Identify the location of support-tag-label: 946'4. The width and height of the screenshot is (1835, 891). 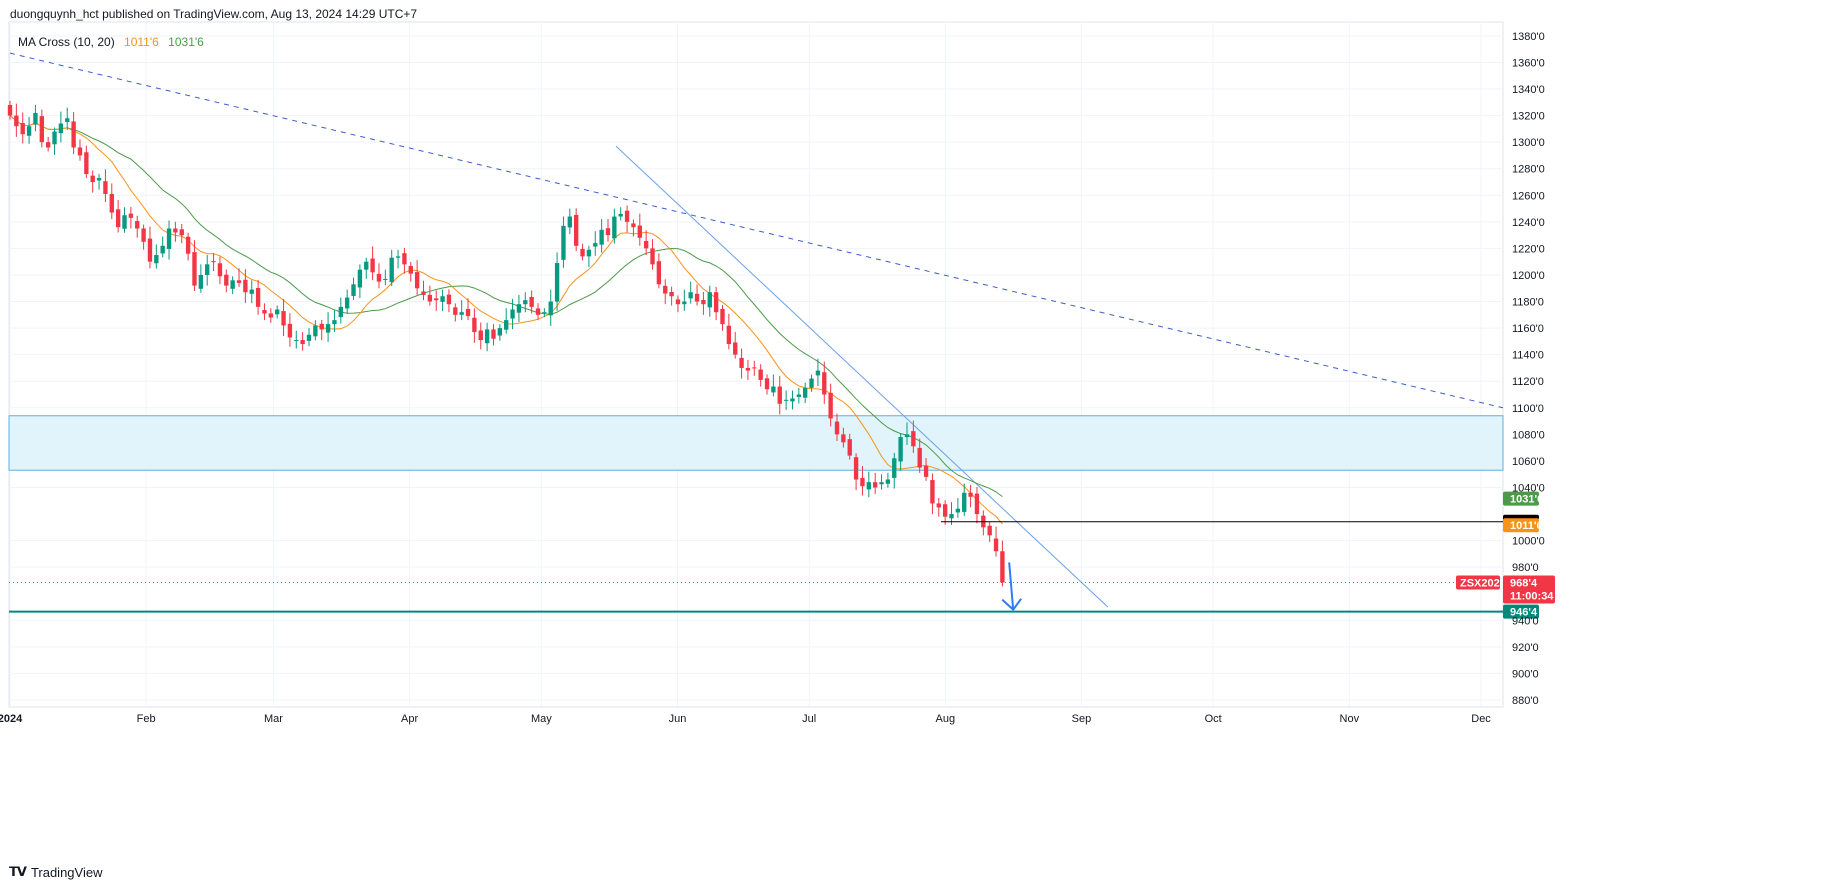
(1524, 613).